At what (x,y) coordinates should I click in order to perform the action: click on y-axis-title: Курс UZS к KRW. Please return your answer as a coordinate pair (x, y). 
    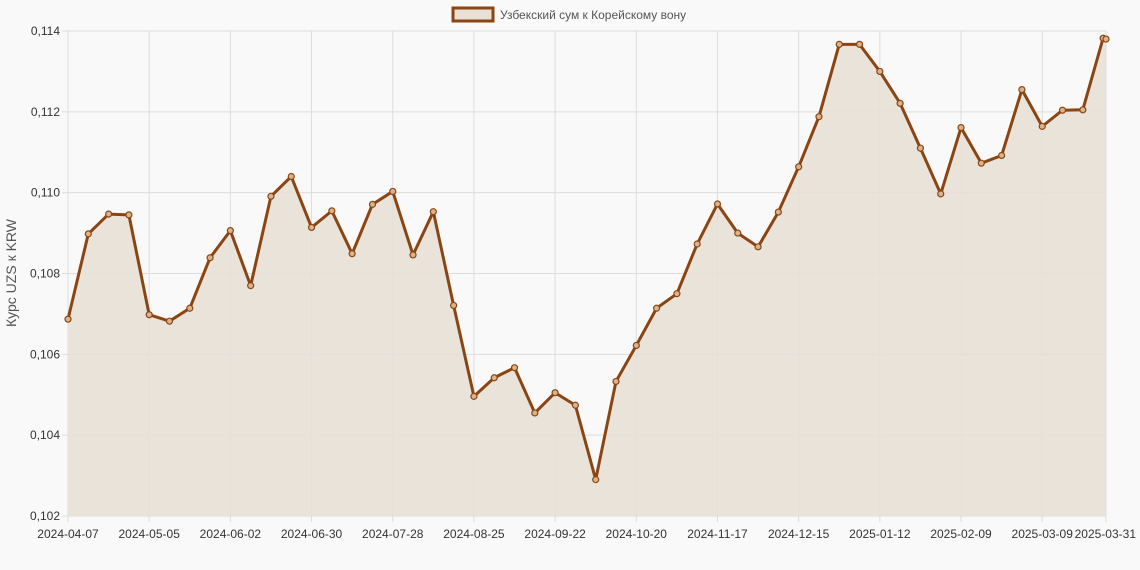
    Looking at the image, I should click on (11, 272).